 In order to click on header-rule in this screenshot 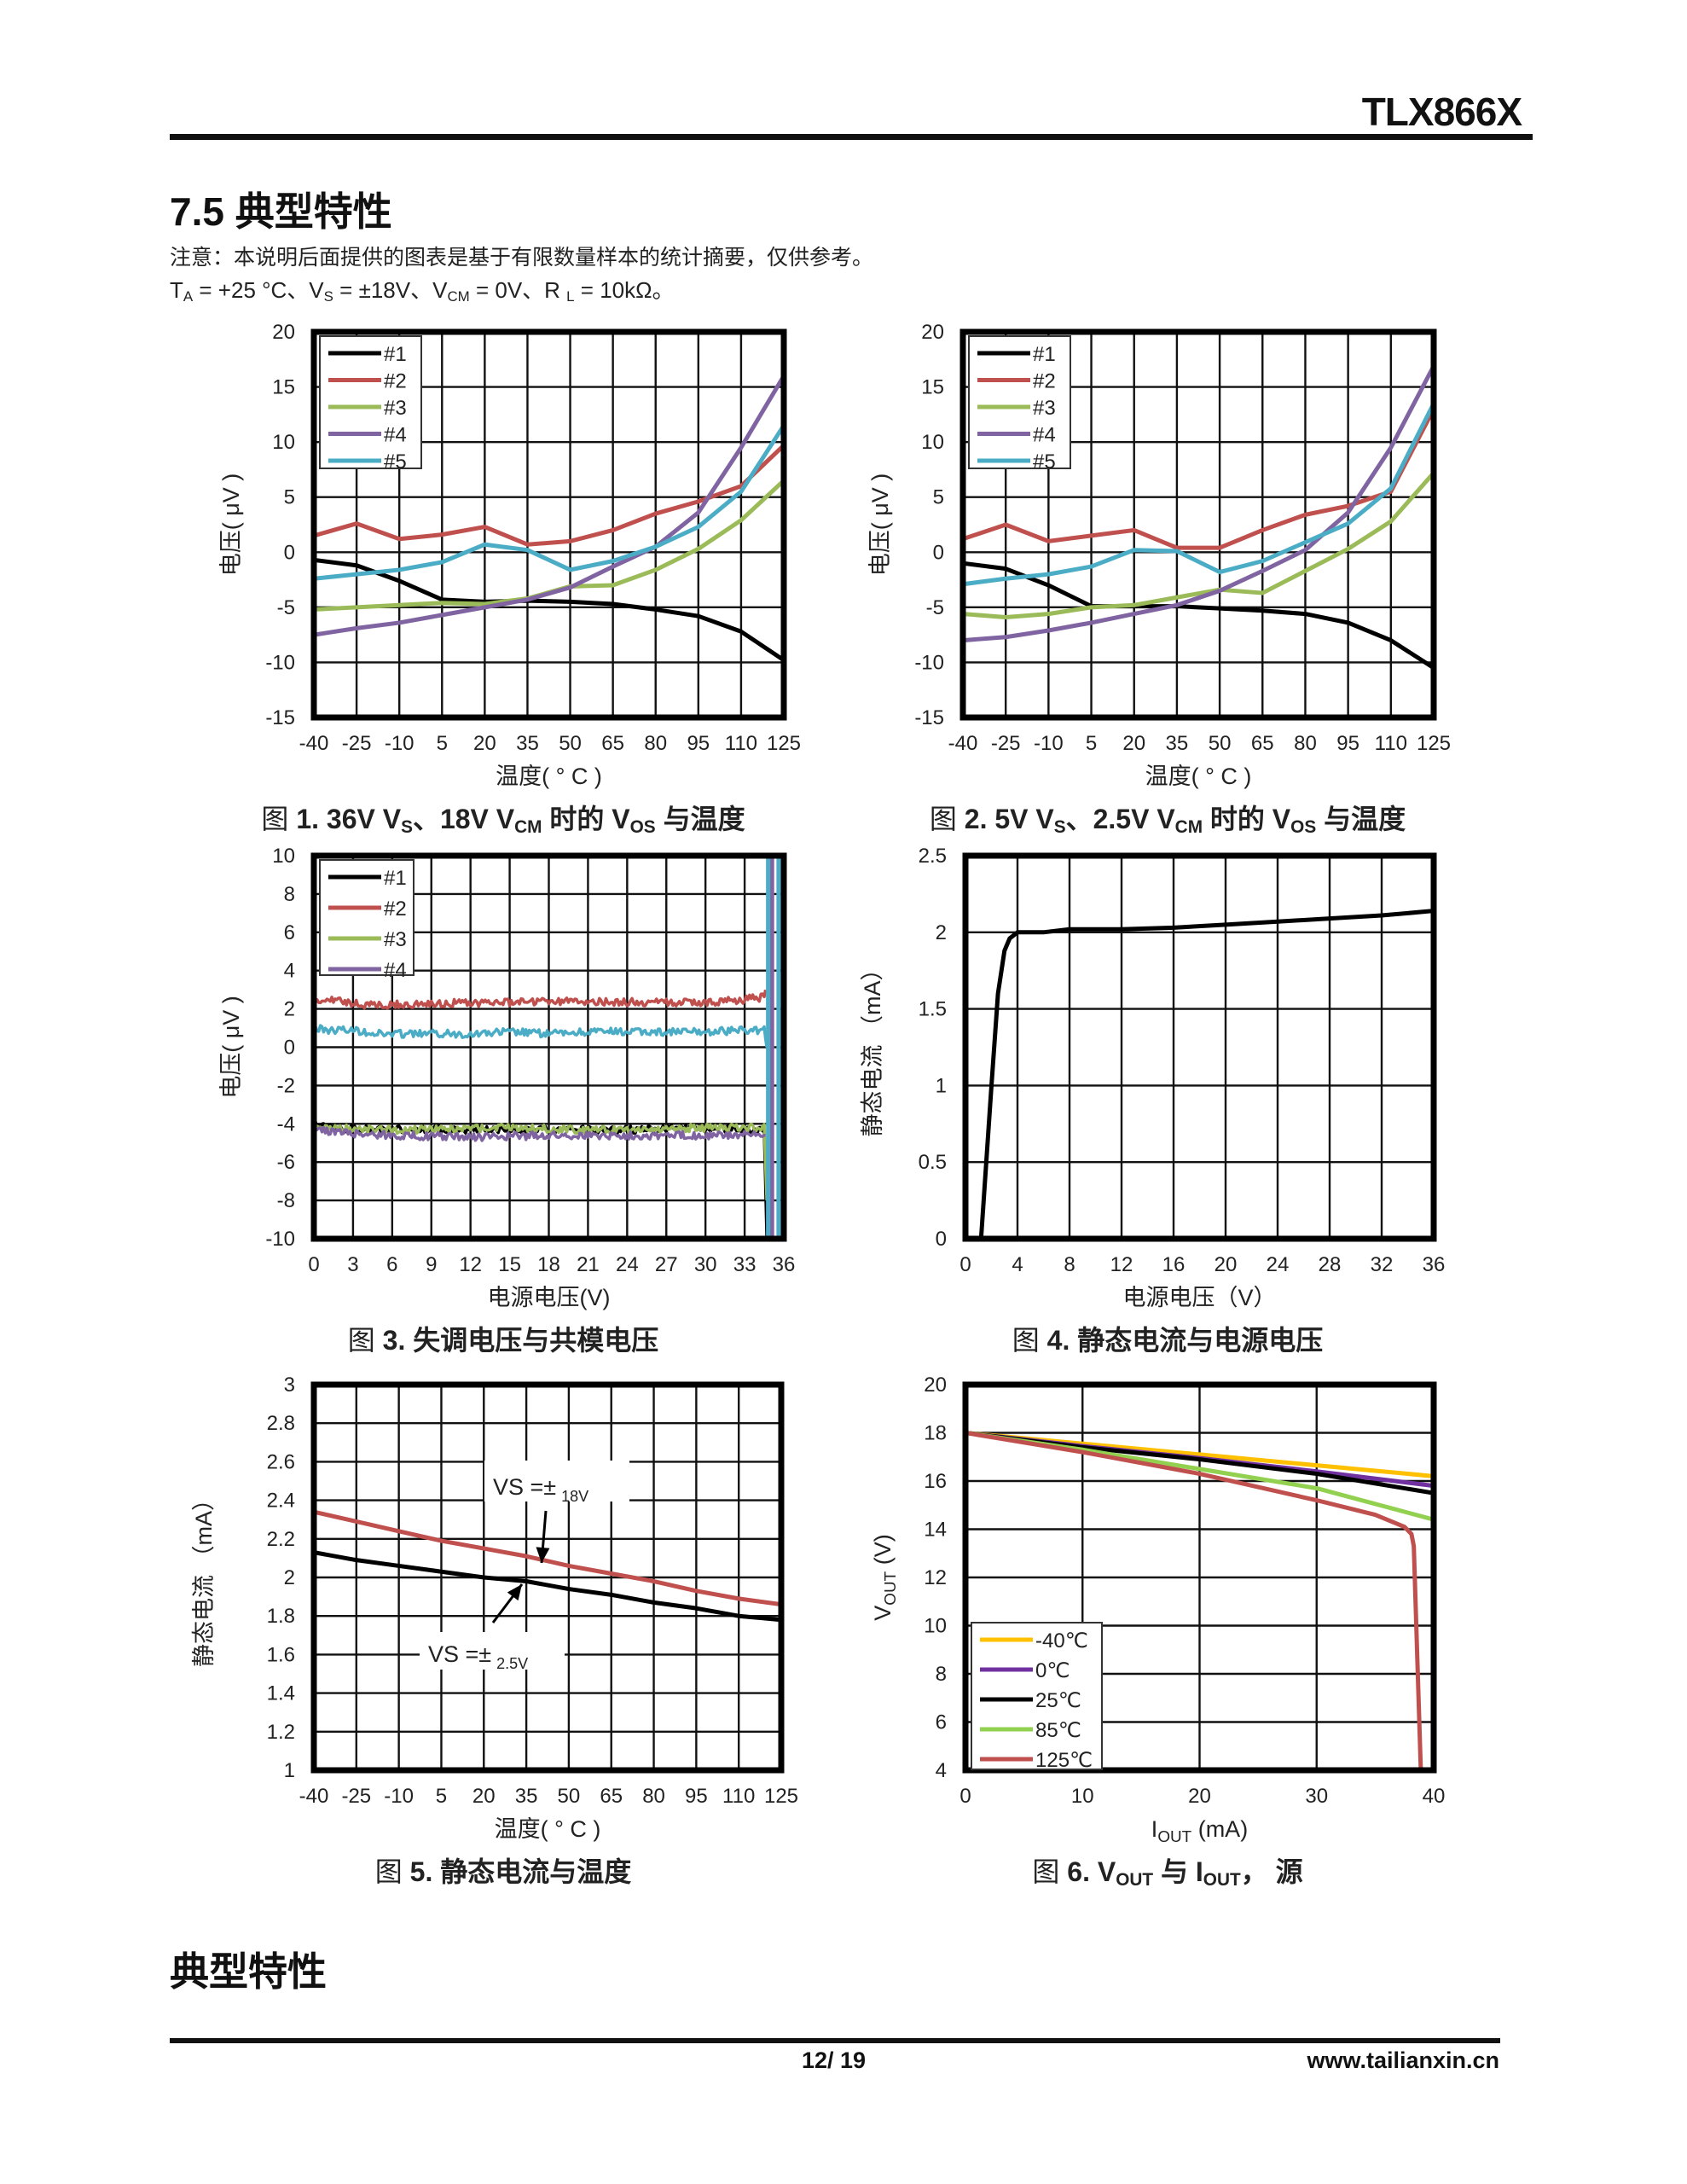, I will do `click(851, 137)`.